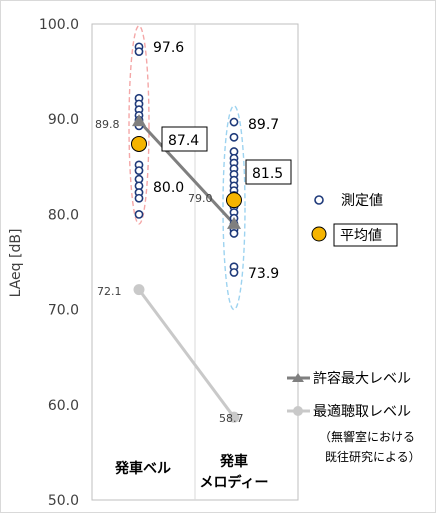  What do you see at coordinates (298, 377) in the screenshot?
I see `legend-allowed-marker` at bounding box center [298, 377].